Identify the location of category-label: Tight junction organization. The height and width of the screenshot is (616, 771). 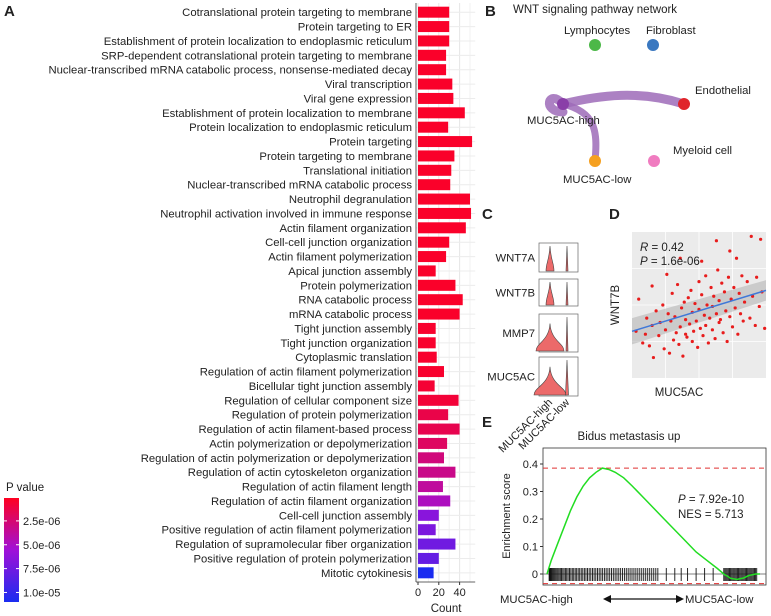
(346, 344).